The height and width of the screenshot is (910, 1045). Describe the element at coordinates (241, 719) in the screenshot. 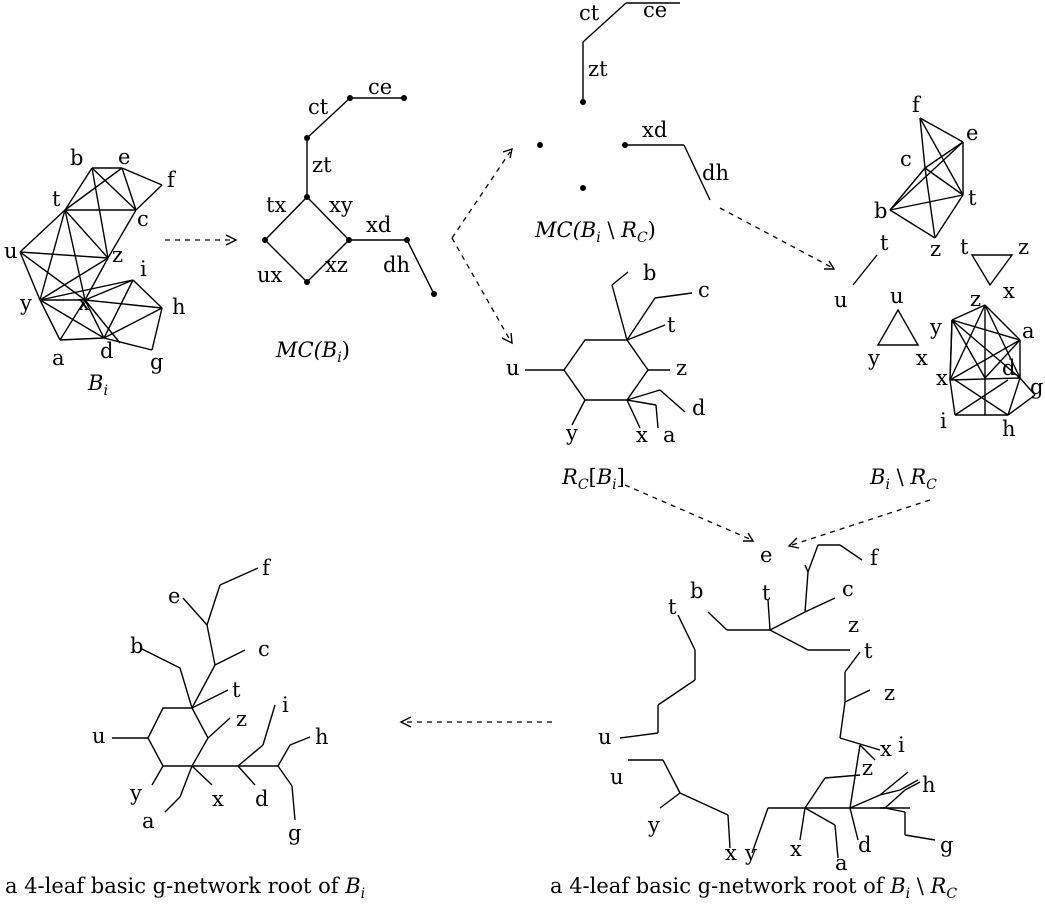

I see `root-bi-label-z: z` at that location.